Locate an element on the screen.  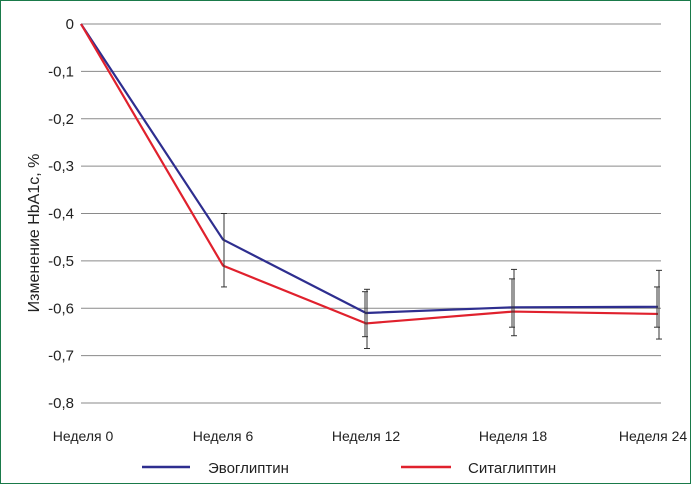
y-tick-label: -0,1 is located at coordinates (61, 71).